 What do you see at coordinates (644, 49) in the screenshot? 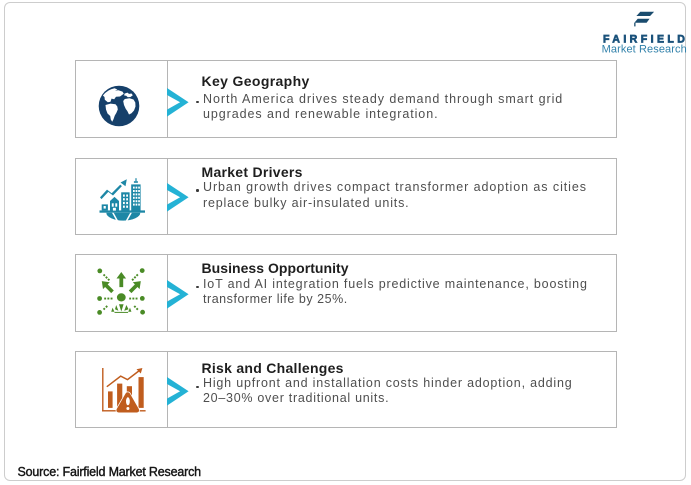
I see `svg-text: Market Research` at bounding box center [644, 49].